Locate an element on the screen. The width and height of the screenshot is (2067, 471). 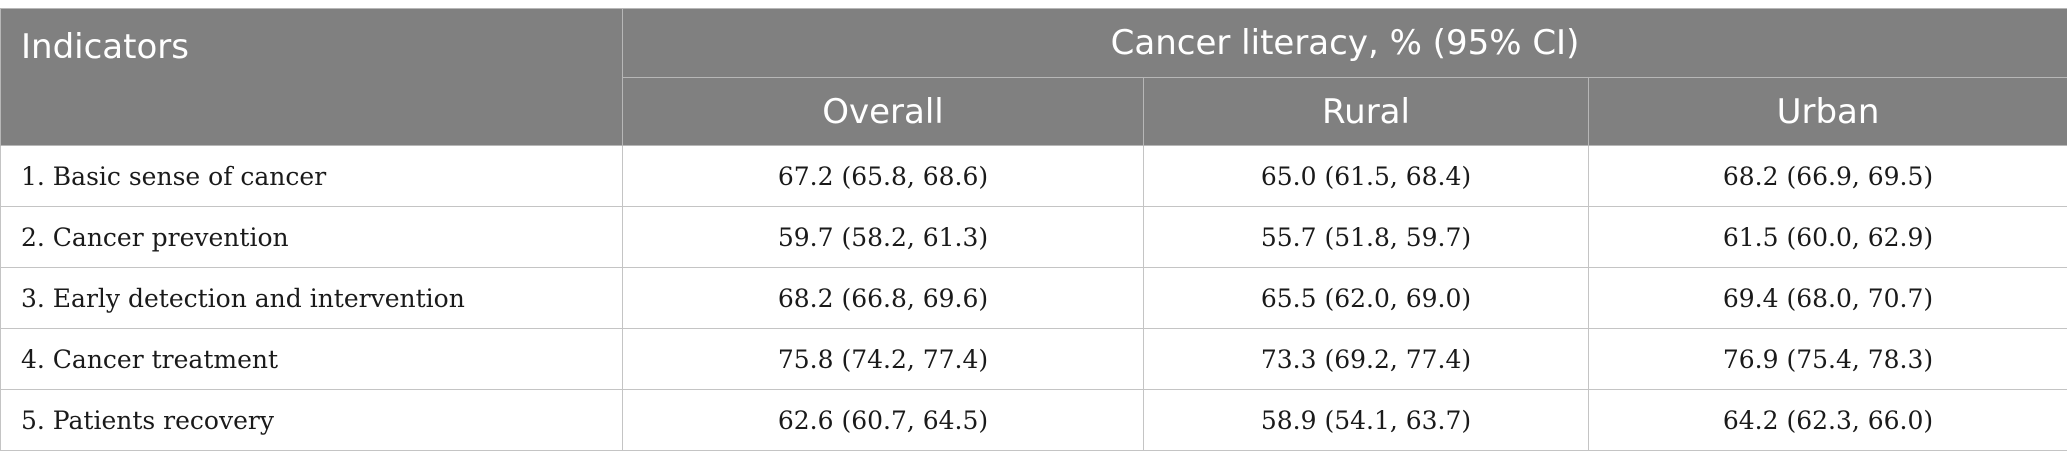
urban-cell: 61.5 (60.0, 62.9) is located at coordinates (1827, 237).